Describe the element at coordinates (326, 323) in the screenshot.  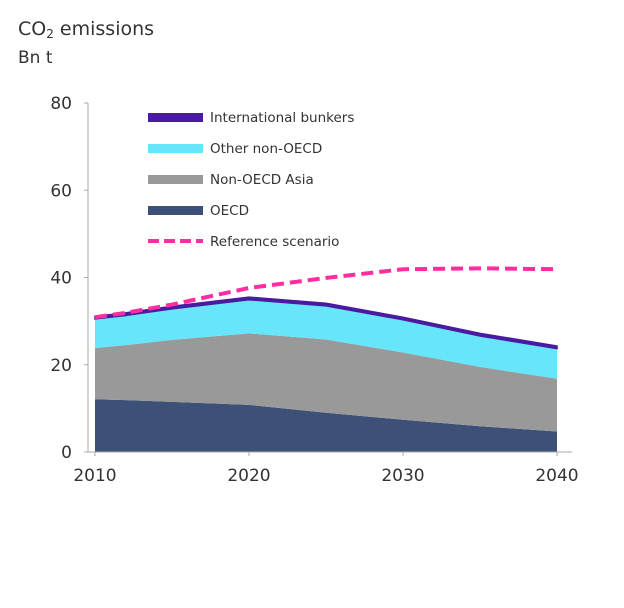
I see `area-international-bunkers` at that location.